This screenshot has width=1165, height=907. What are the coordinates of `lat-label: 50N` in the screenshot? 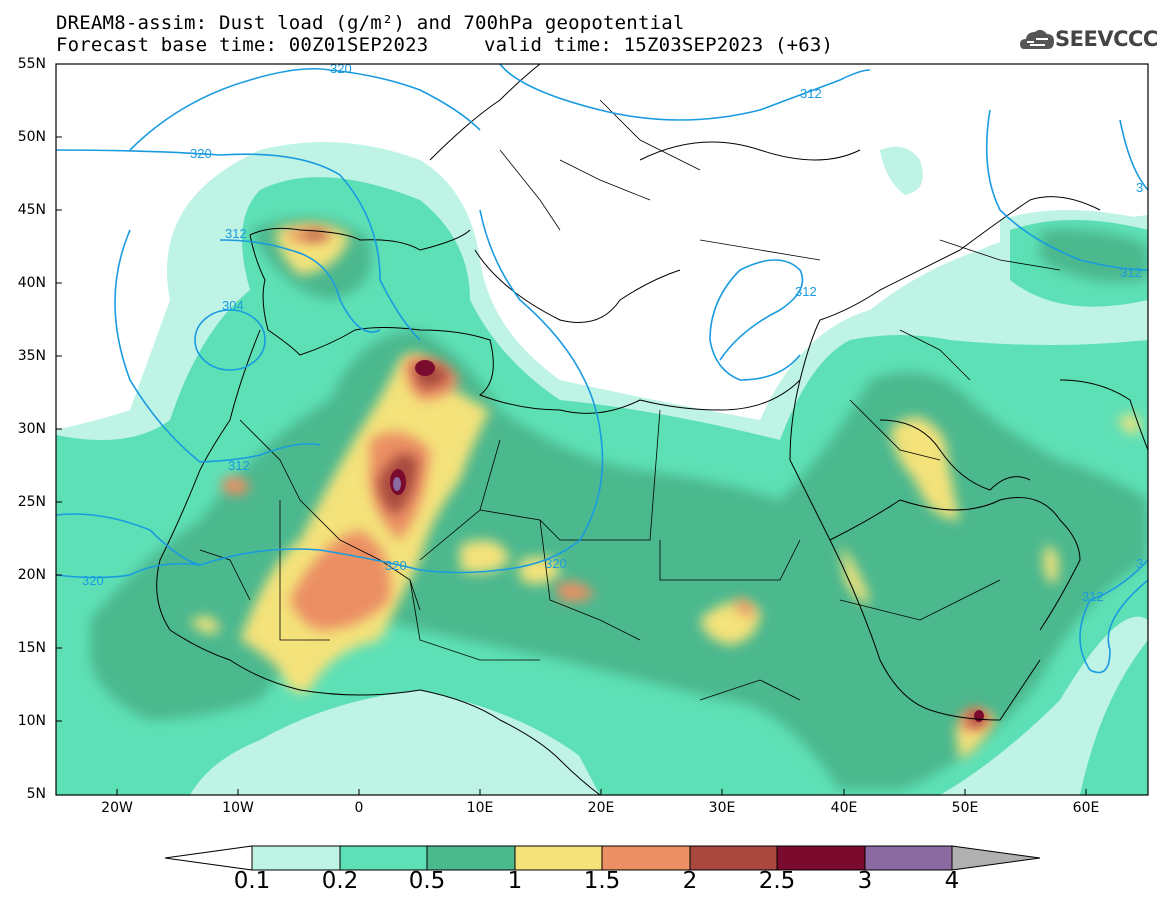 It's located at (31, 137).